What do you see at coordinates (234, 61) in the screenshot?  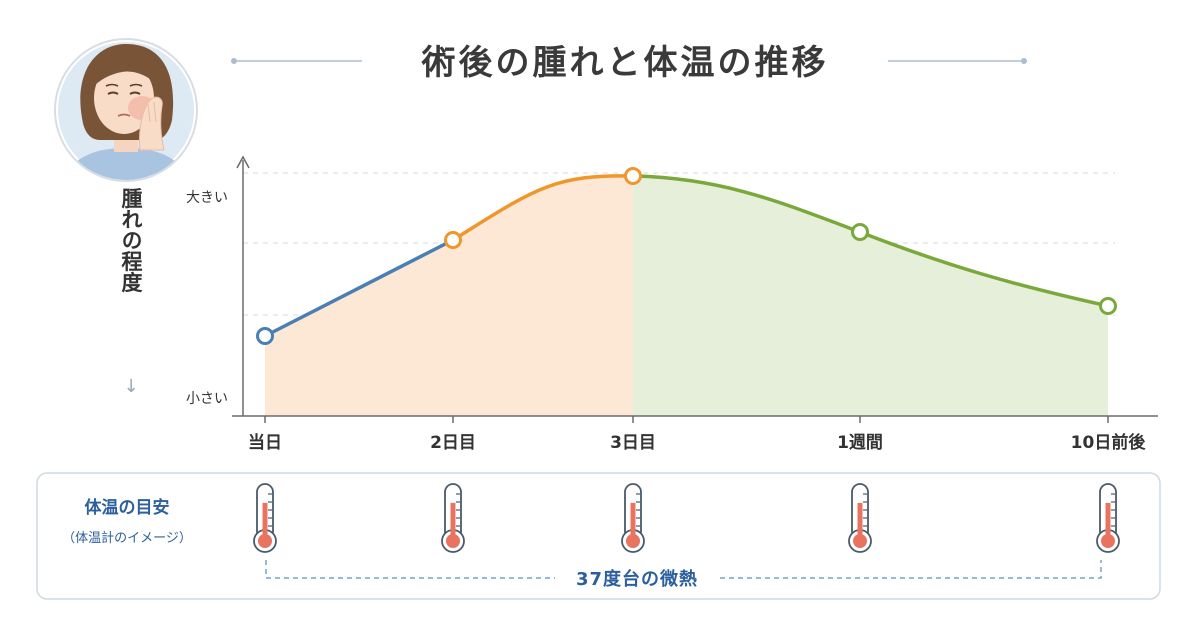 I see `title-left-dot` at bounding box center [234, 61].